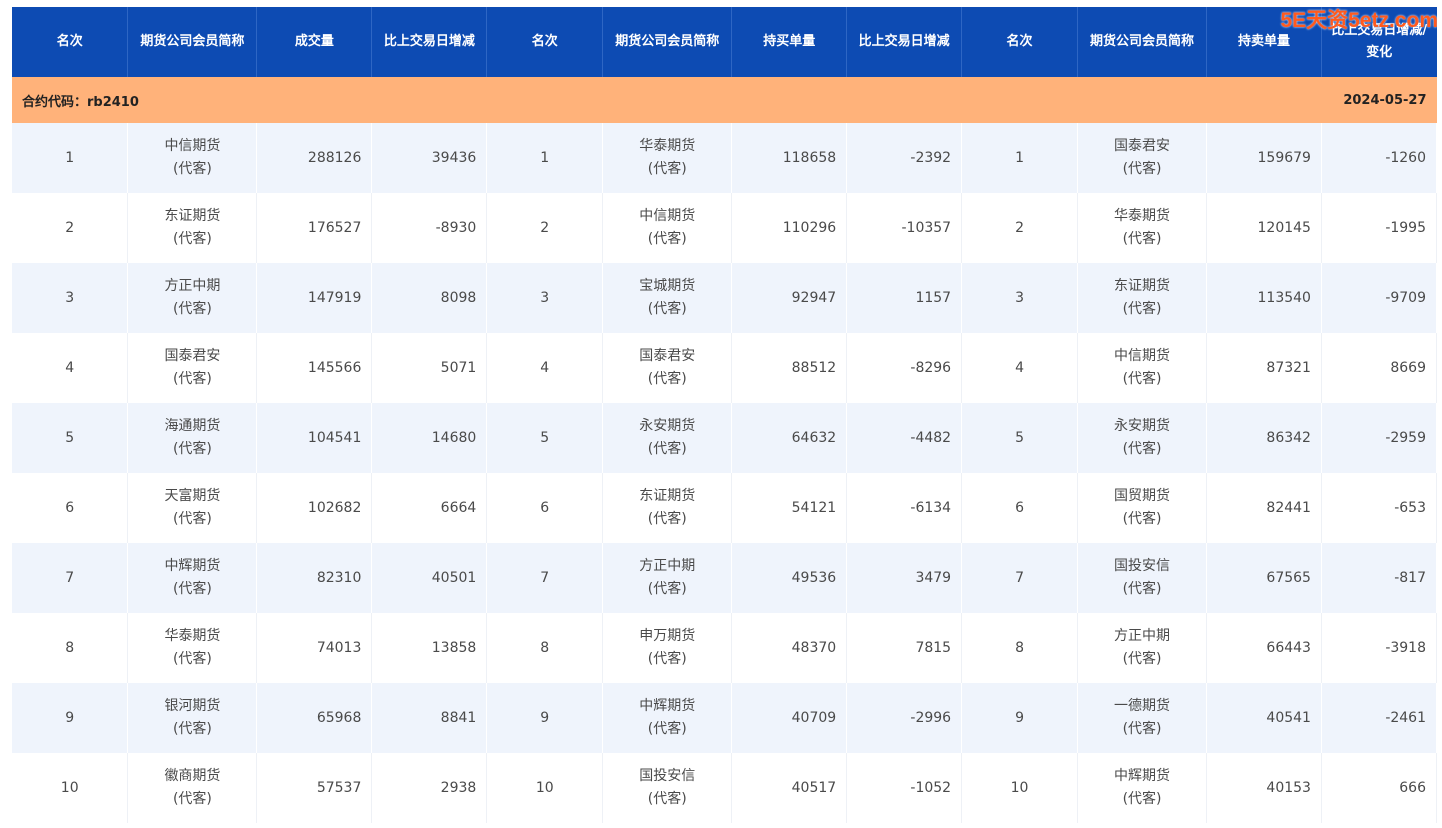 The height and width of the screenshot is (828, 1442). Describe the element at coordinates (70, 578) in the screenshot. I see `vol-rank-cell: 7` at that location.